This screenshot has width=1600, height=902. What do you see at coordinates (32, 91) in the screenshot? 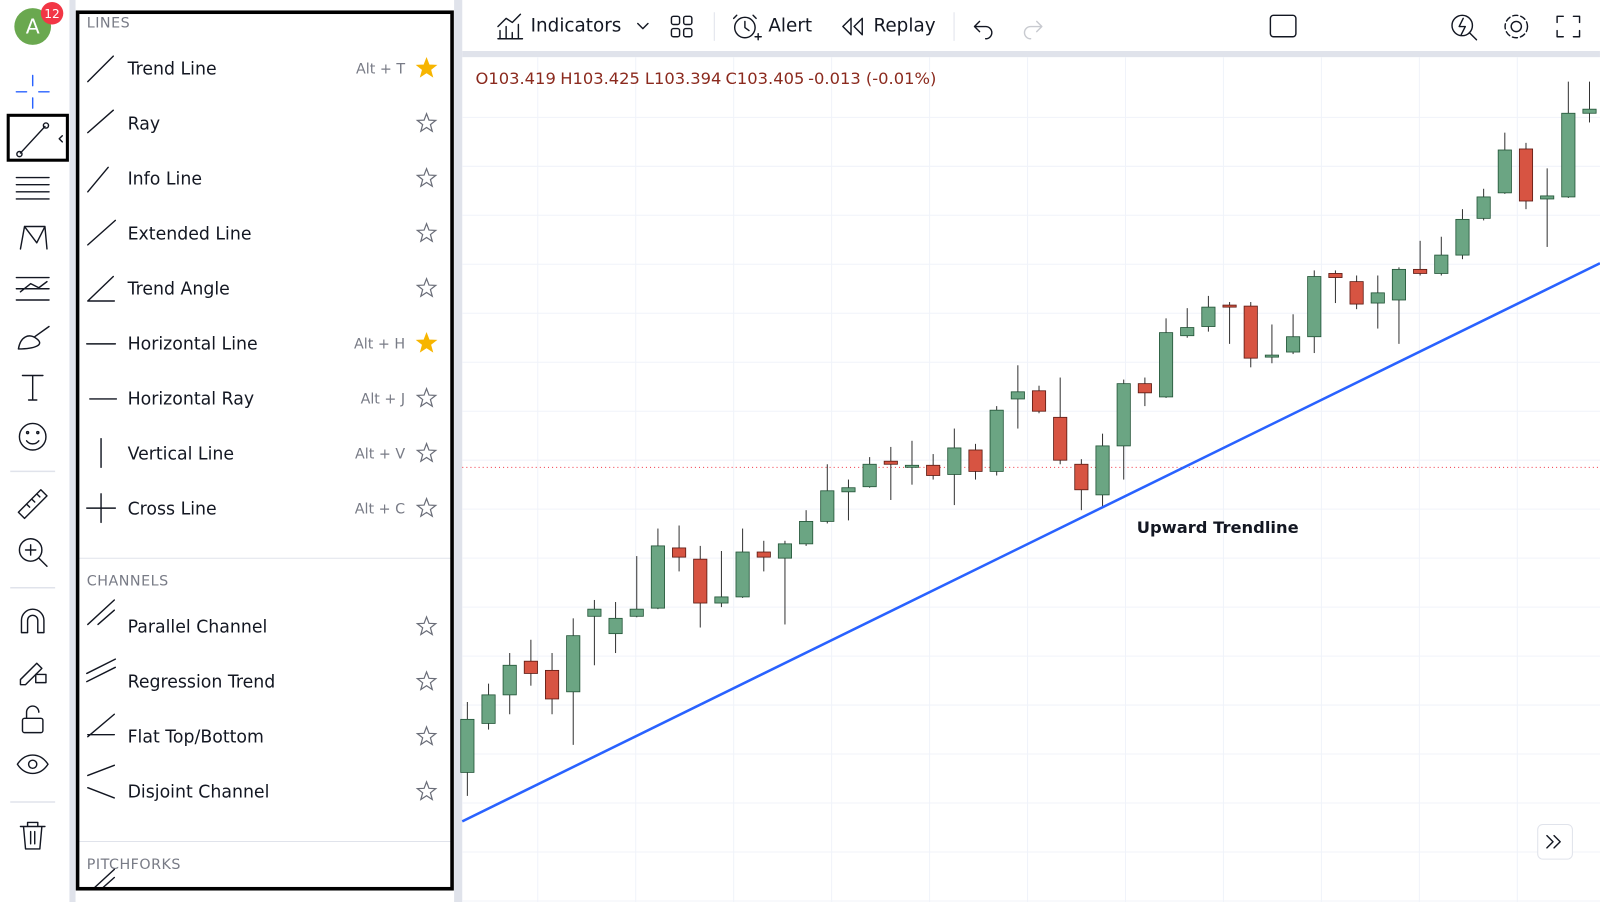
I see `crosshair-tool` at bounding box center [32, 91].